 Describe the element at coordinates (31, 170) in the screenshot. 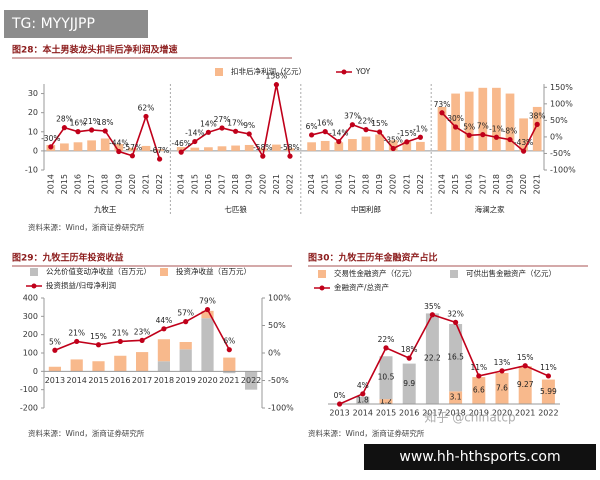

I see `y-tick-label: -10` at that location.